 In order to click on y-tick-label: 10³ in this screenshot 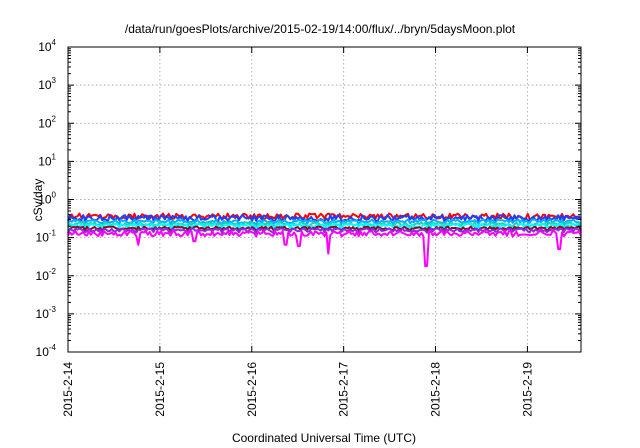, I will do `click(47, 84)`.